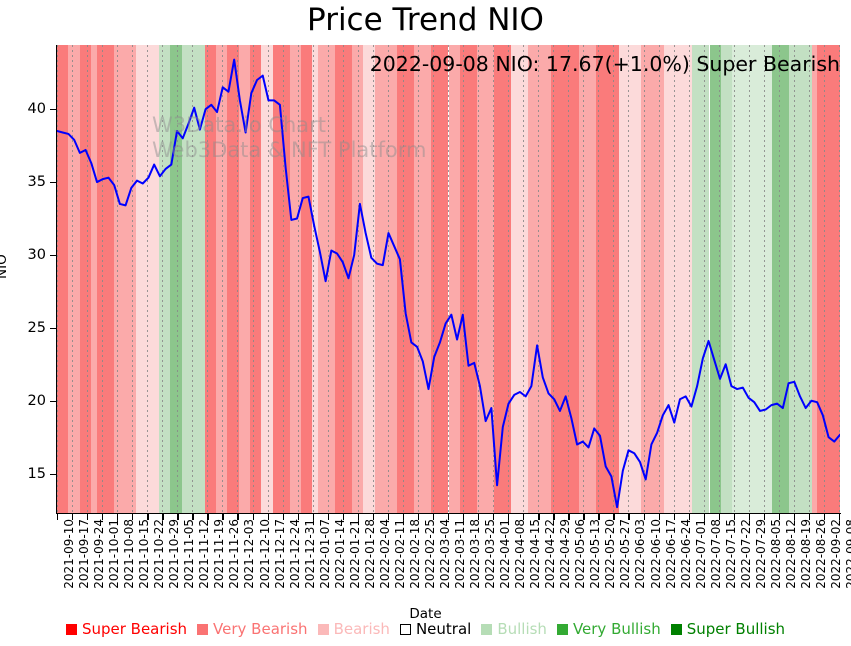 Image resolution: width=851 pixels, height=646 pixels. I want to click on legend-item-super-bearish: Super Bearish, so click(126, 629).